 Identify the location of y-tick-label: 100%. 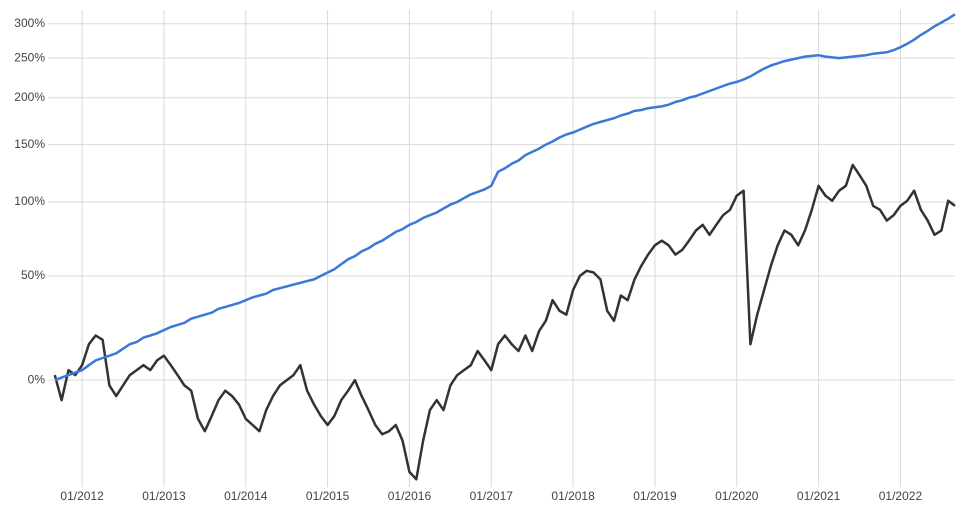
(29, 201).